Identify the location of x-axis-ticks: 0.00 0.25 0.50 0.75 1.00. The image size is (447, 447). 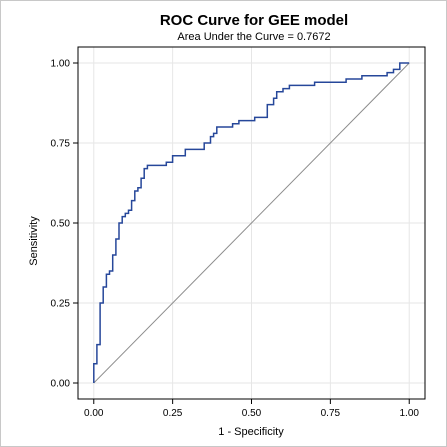
(251, 409).